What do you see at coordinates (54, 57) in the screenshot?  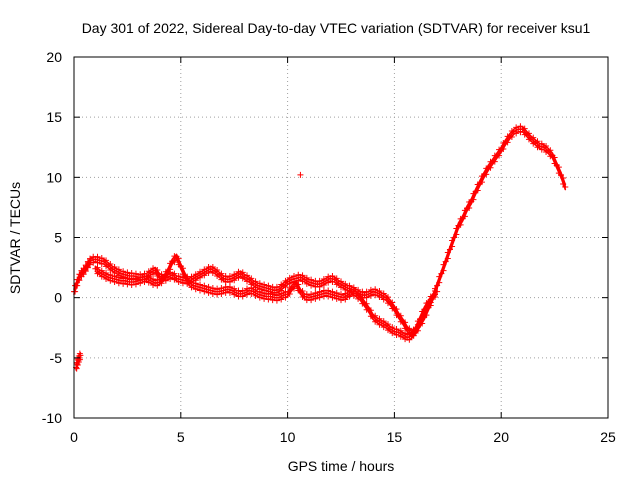 I see `y-tick-label: 20` at bounding box center [54, 57].